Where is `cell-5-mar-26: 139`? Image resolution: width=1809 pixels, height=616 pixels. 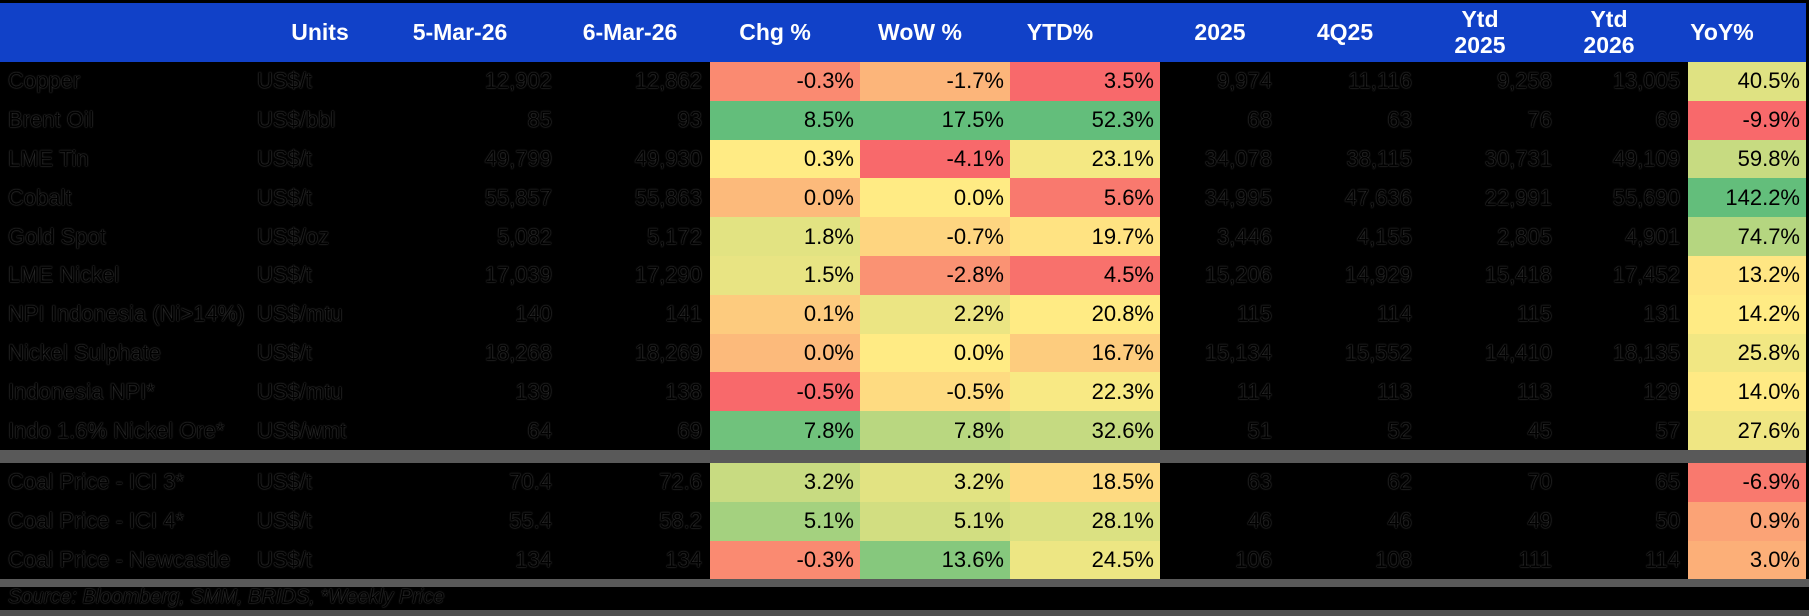 cell-5-mar-26: 139 is located at coordinates (533, 391).